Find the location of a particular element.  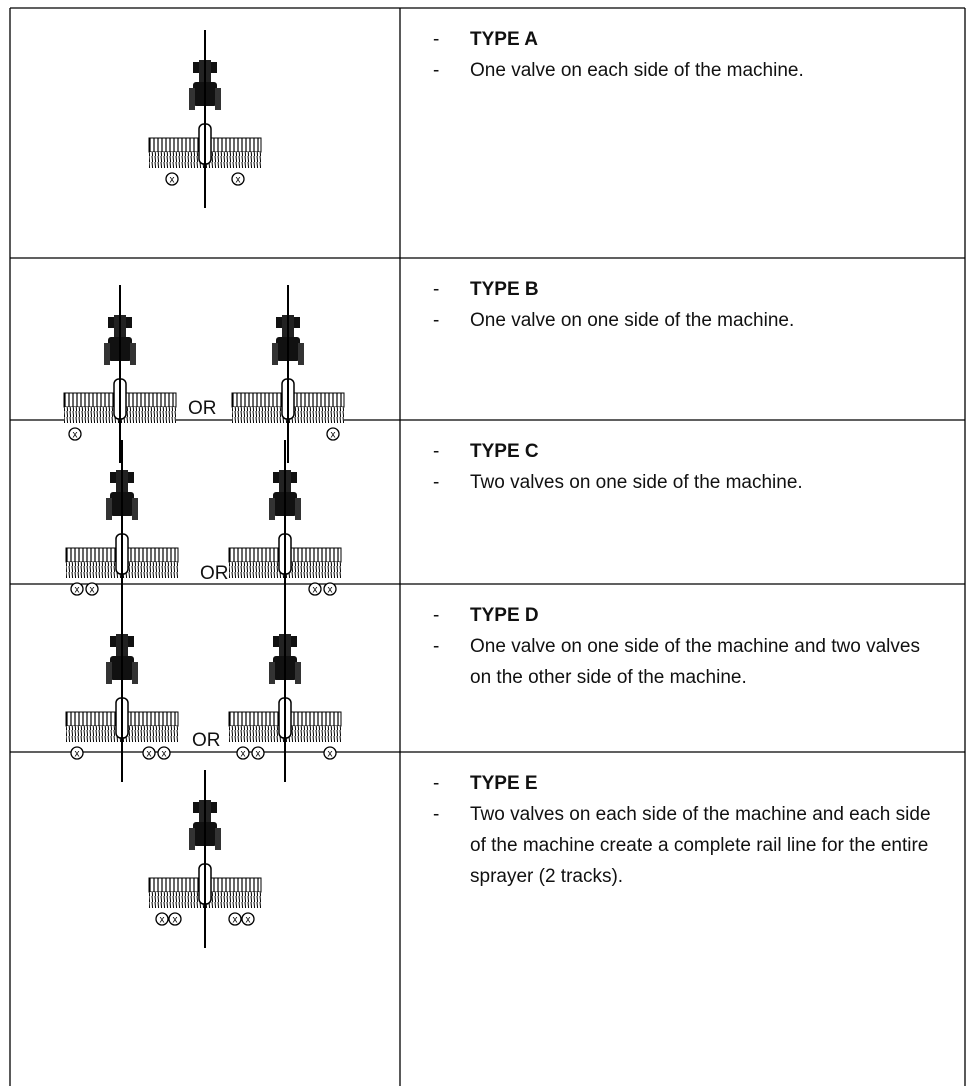

type-title: TYPE E is located at coordinates (504, 783).